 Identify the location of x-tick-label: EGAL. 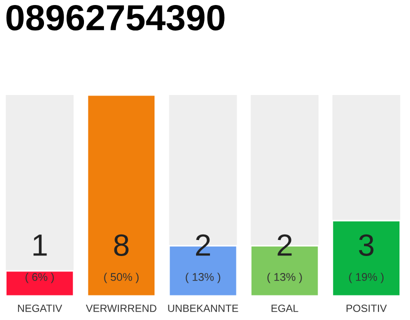
(285, 308).